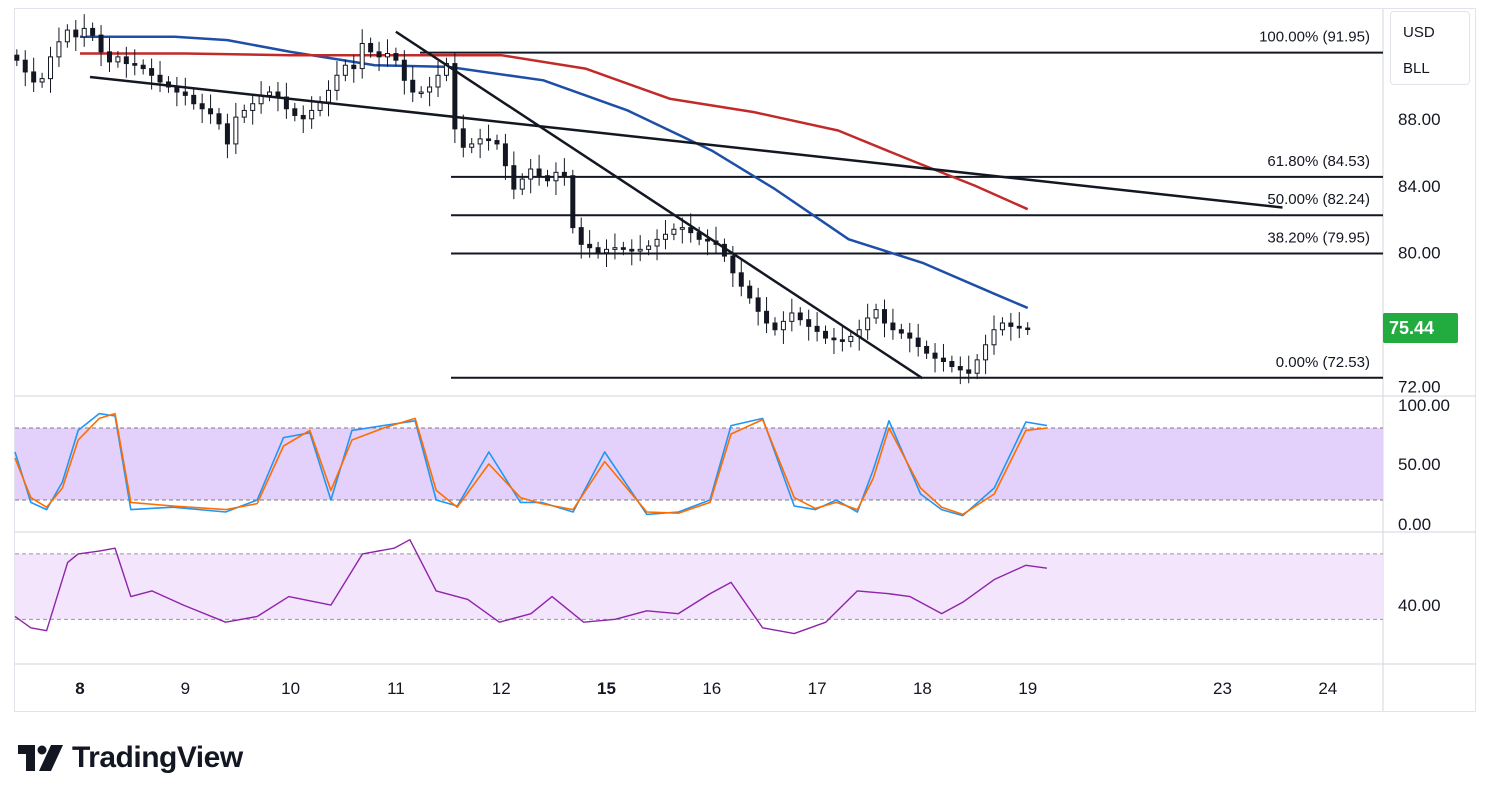 The height and width of the screenshot is (802, 1491). Describe the element at coordinates (817, 688) in the screenshot. I see `time-axis-tick: 17` at that location.